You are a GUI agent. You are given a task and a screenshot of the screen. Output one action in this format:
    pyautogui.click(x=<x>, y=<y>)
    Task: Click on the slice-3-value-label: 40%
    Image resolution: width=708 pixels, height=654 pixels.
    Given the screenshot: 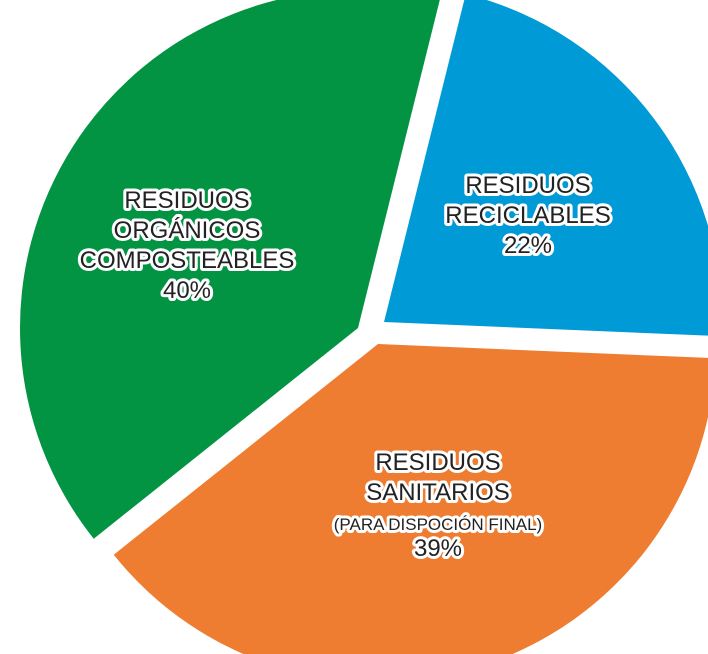 What is the action you would take?
    pyautogui.click(x=187, y=290)
    